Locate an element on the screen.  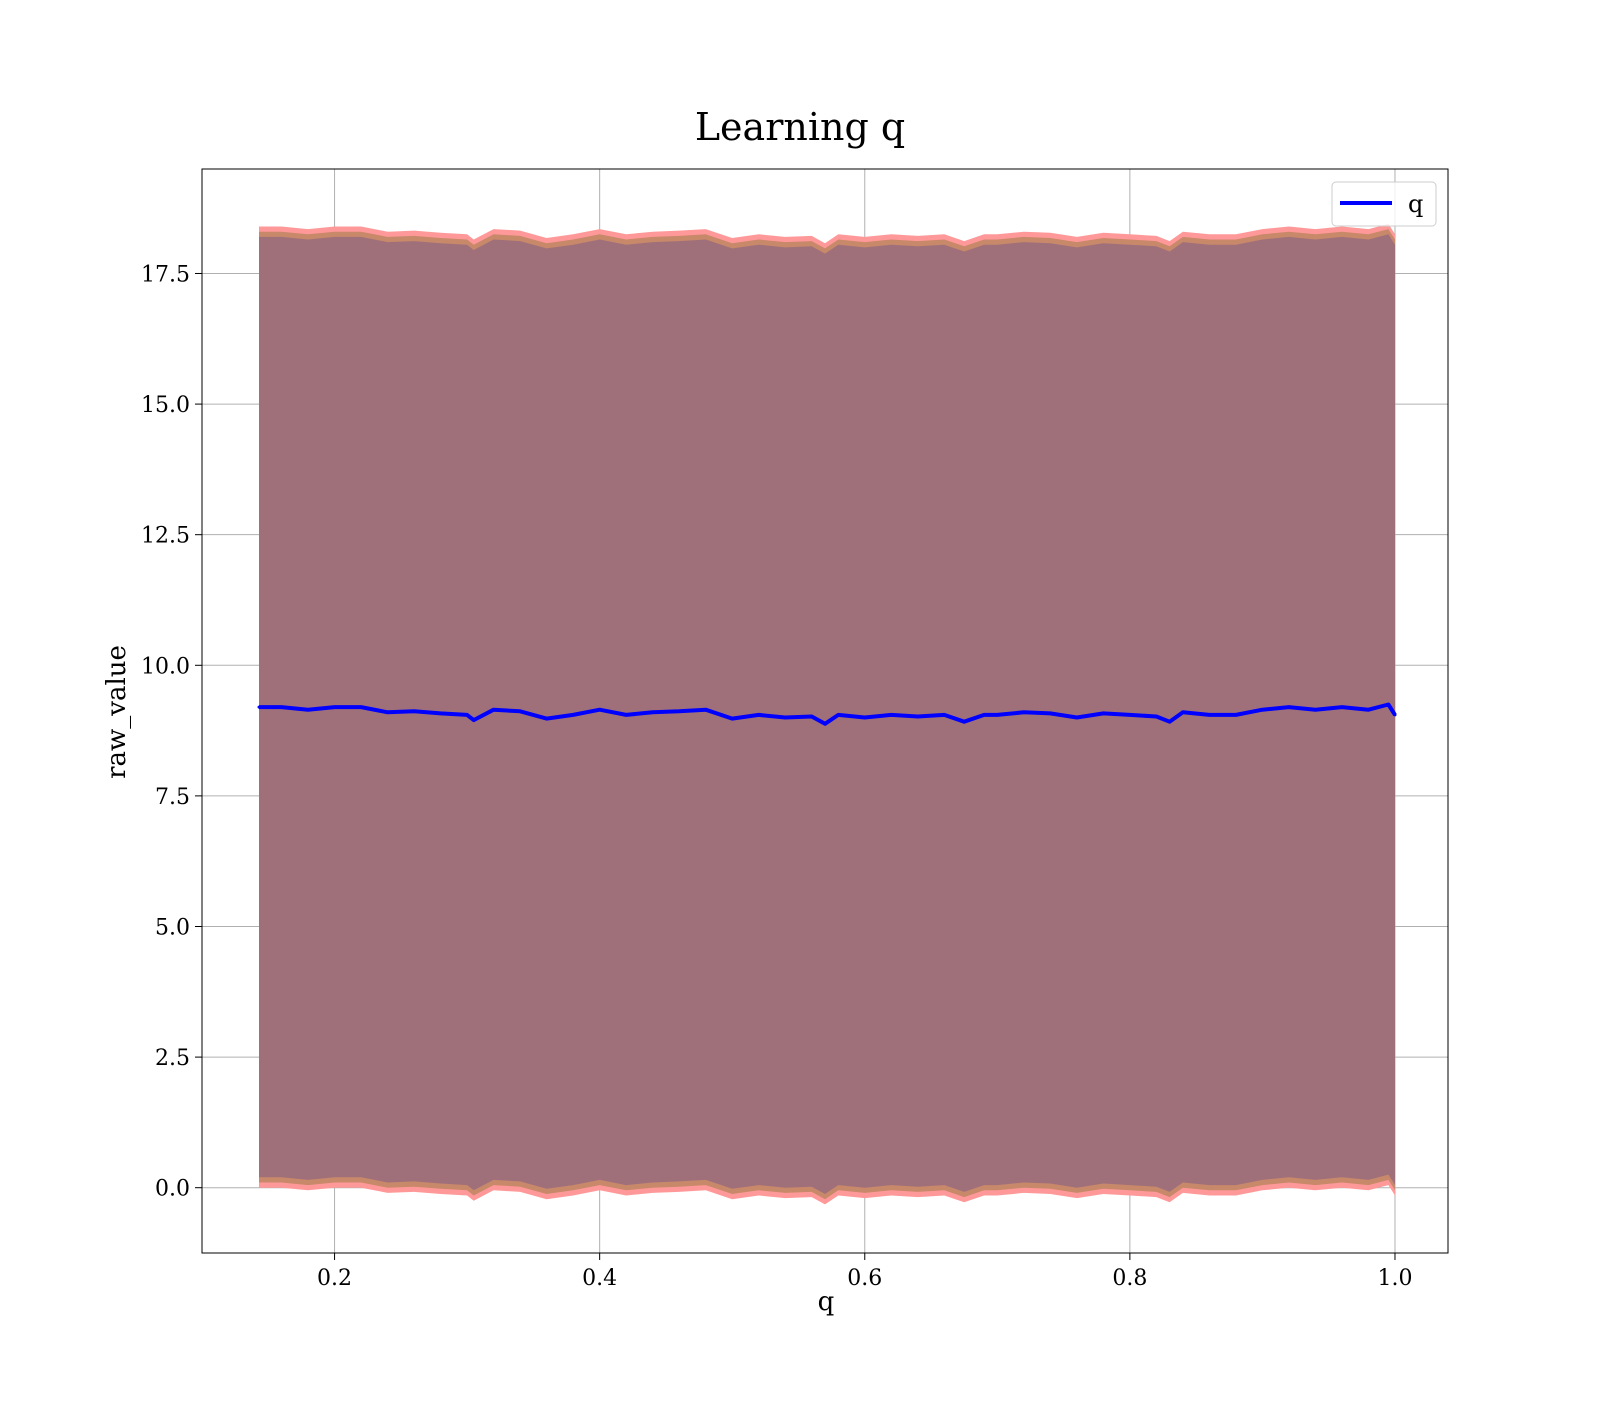
y-tick-label: 5.0 is located at coordinates (172, 927).